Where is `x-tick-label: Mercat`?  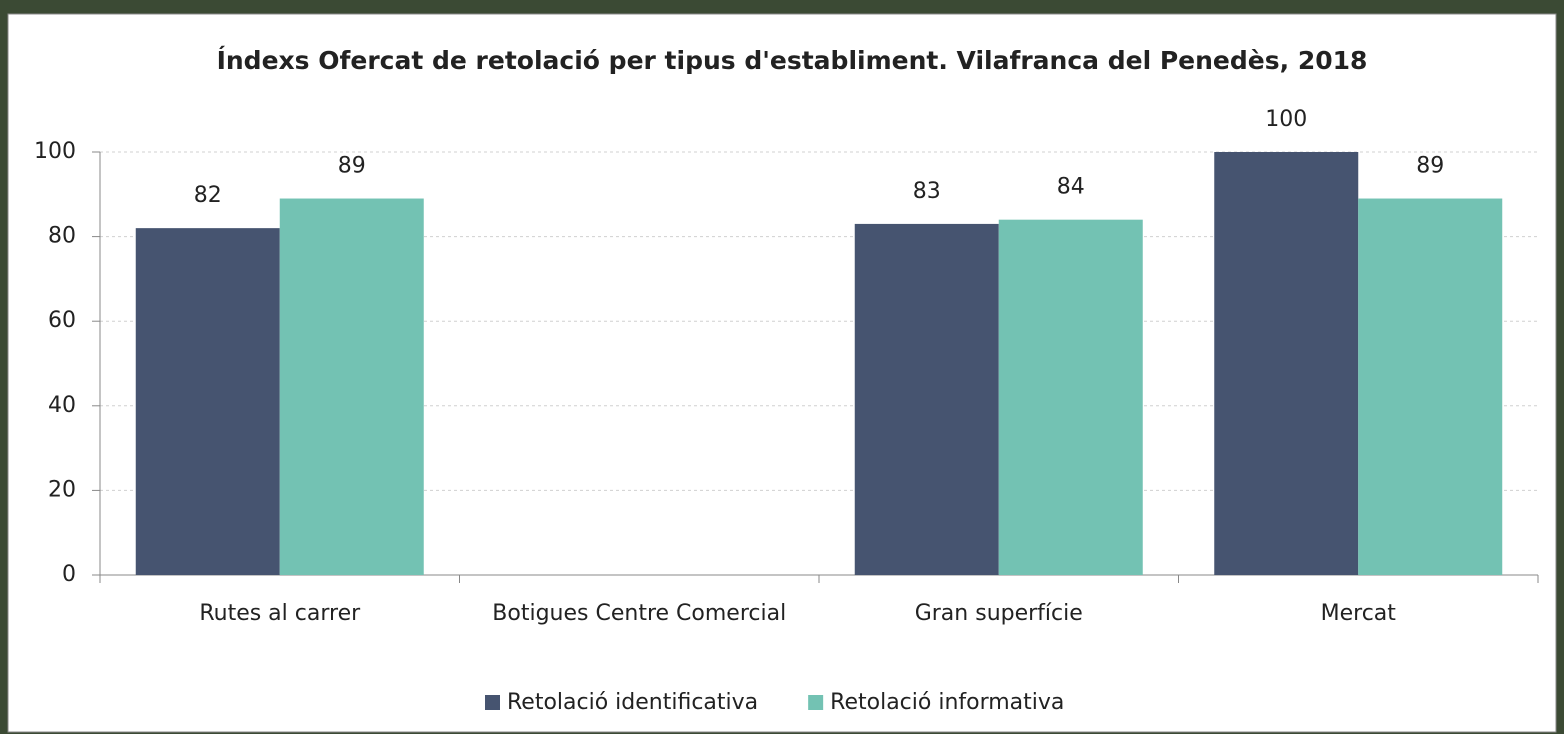 x-tick-label: Mercat is located at coordinates (1359, 613).